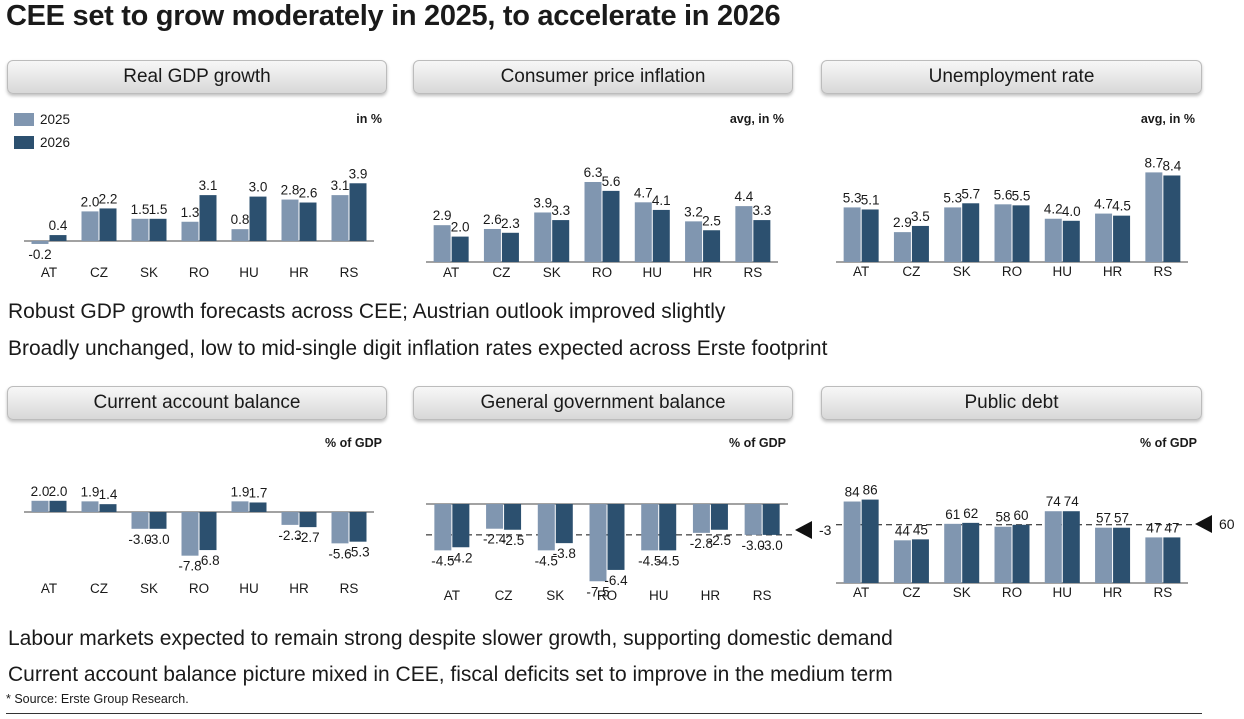 The image size is (1244, 719). Describe the element at coordinates (190, 212) in the screenshot. I see `data-label-ro-2025: 1.3` at that location.